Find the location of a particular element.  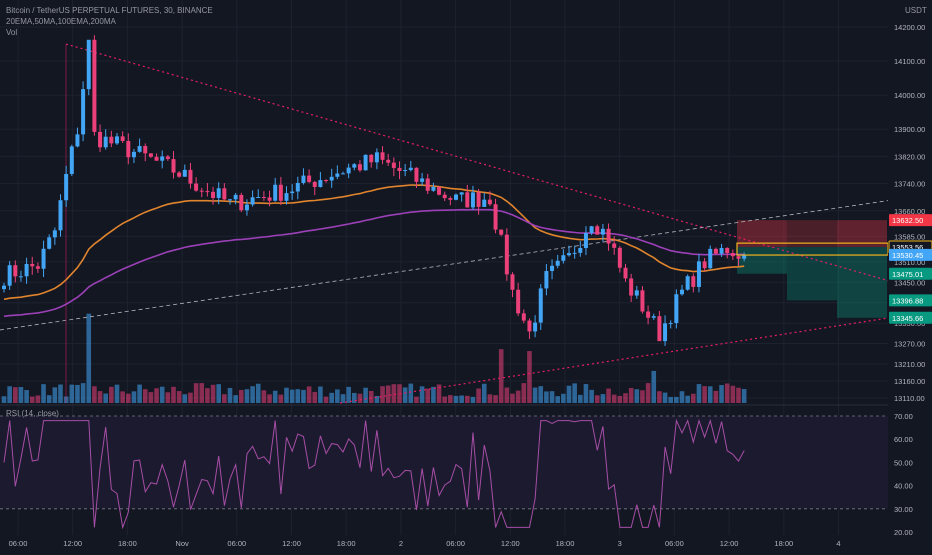

price-label-target: 13396.88 is located at coordinates (910, 300).